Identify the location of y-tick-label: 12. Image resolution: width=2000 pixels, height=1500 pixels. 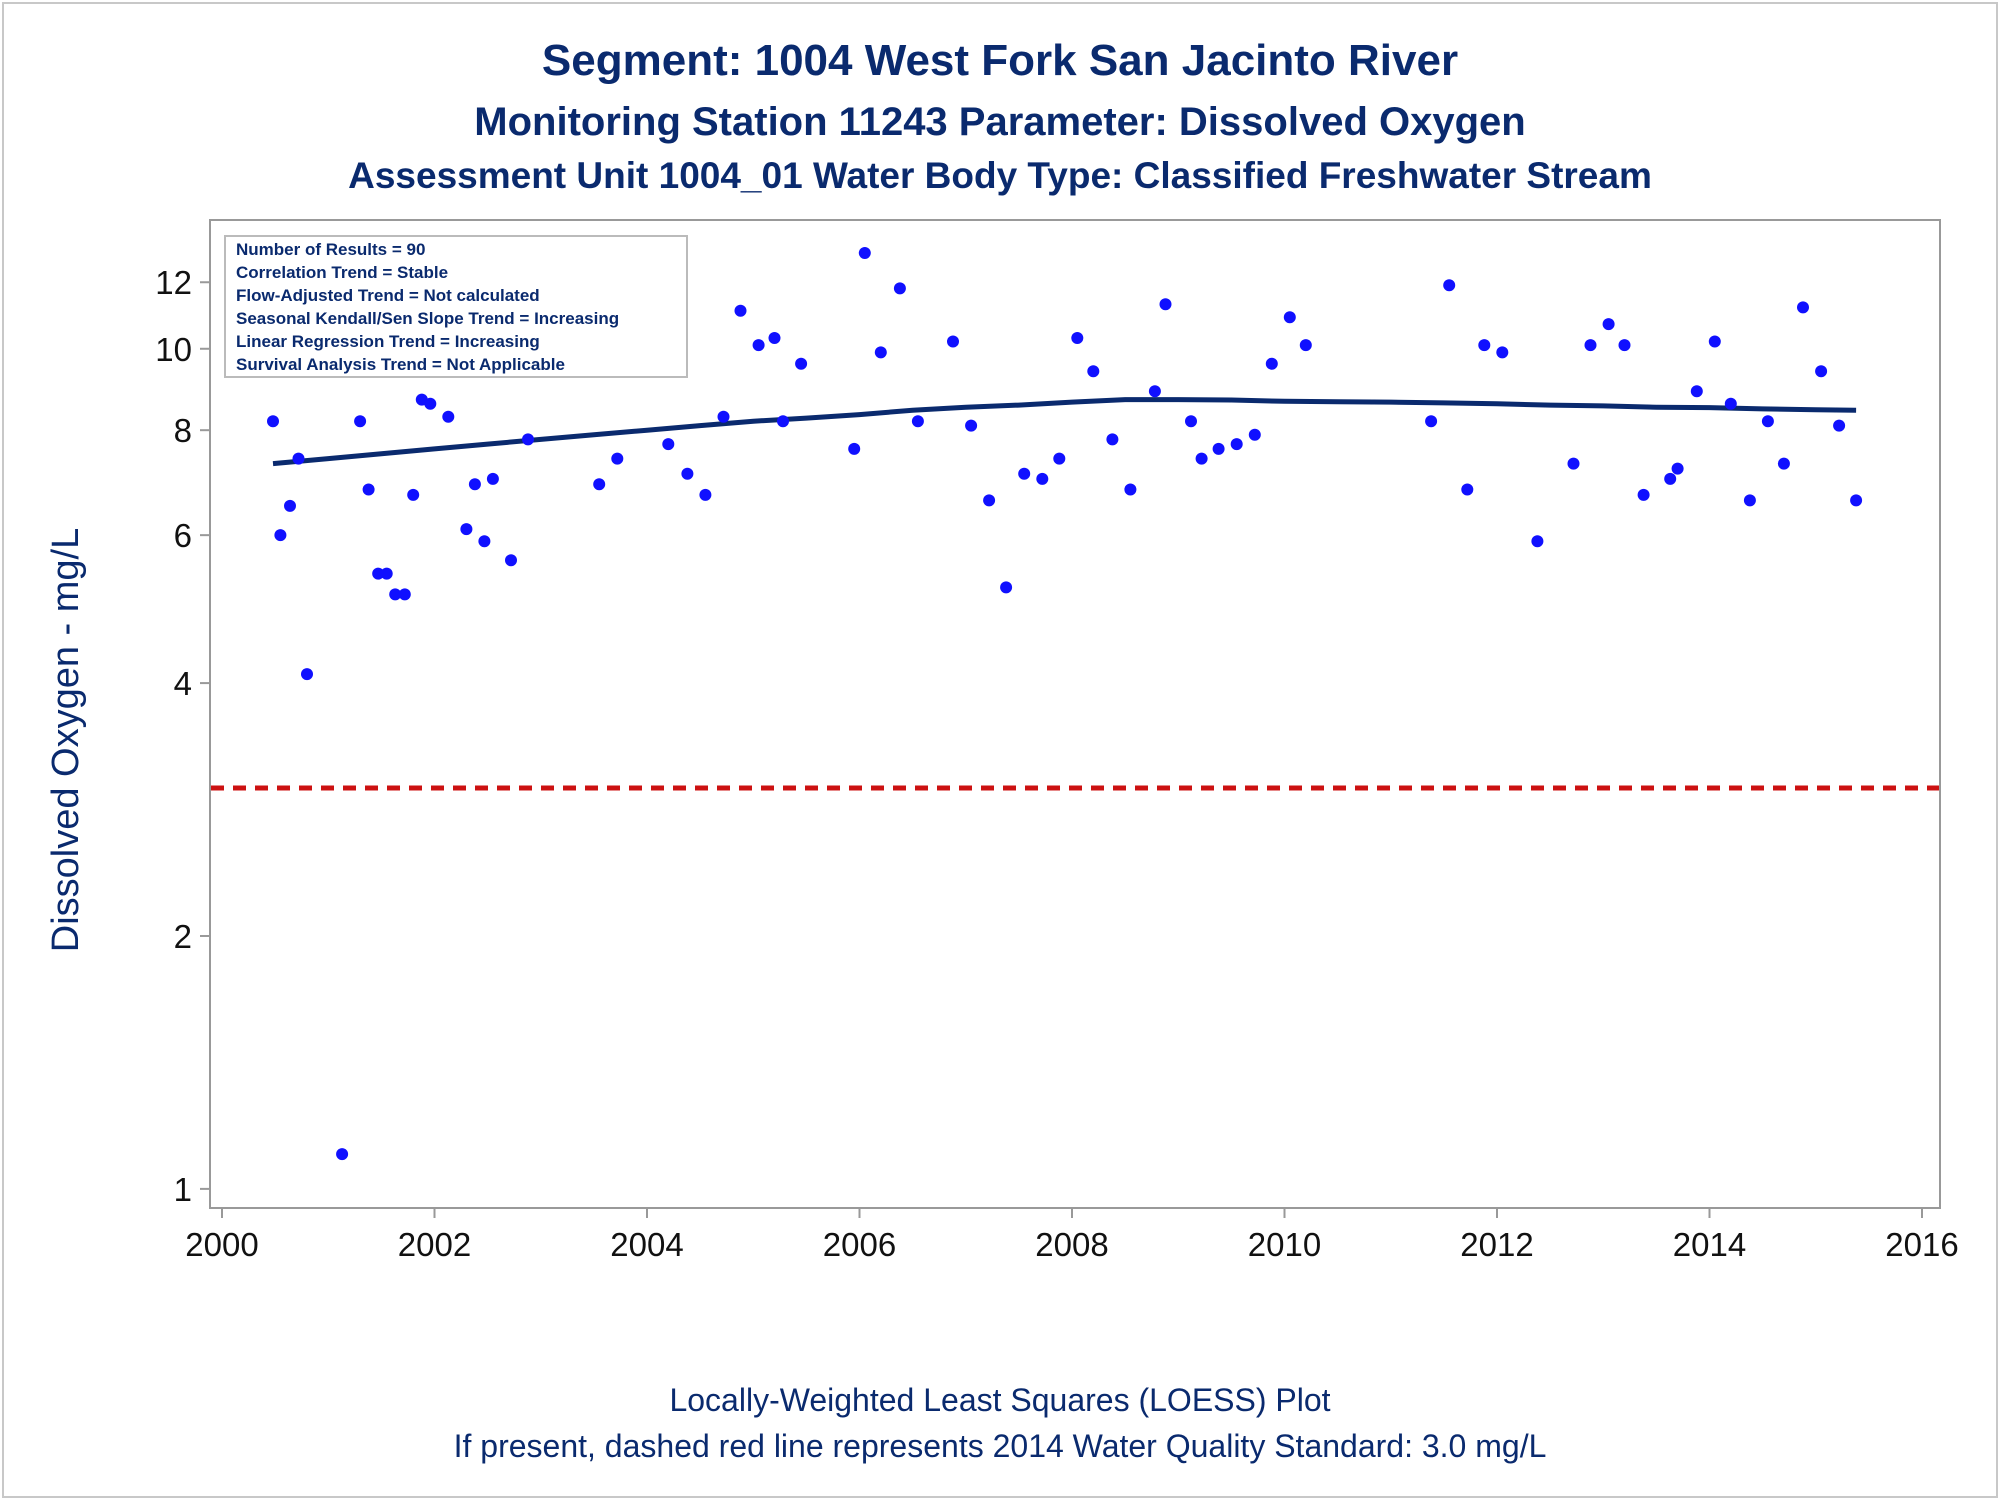
(173, 282).